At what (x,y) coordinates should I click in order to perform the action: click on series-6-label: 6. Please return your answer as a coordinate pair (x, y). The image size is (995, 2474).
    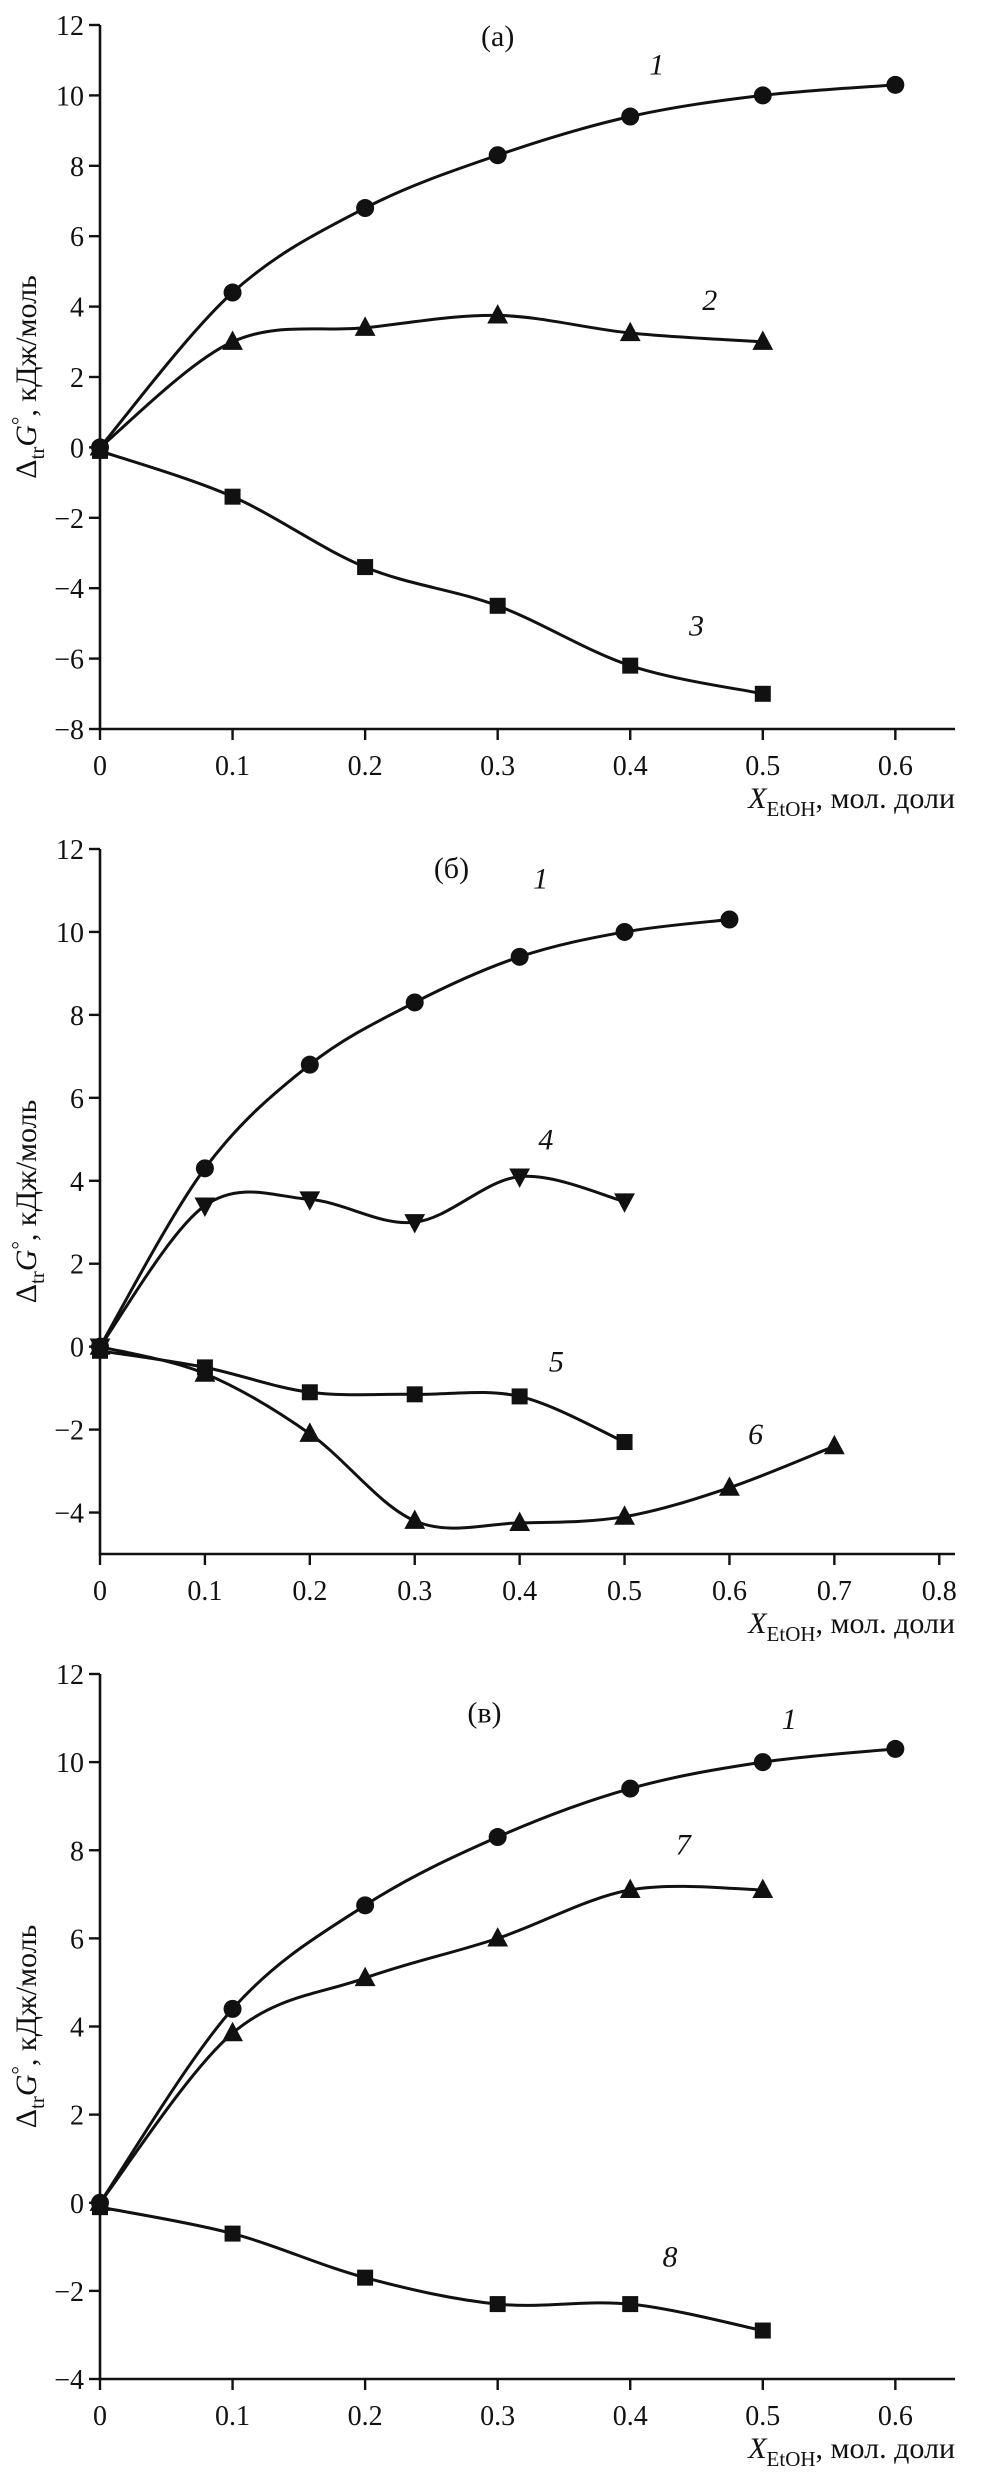
    Looking at the image, I should click on (755, 1434).